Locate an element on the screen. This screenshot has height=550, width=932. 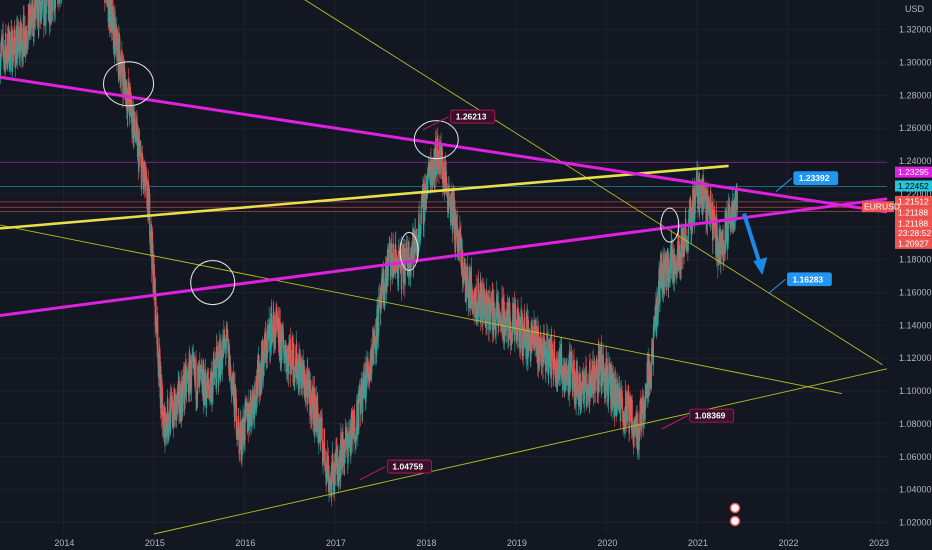
callout-pointer is located at coordinates (435, 123).